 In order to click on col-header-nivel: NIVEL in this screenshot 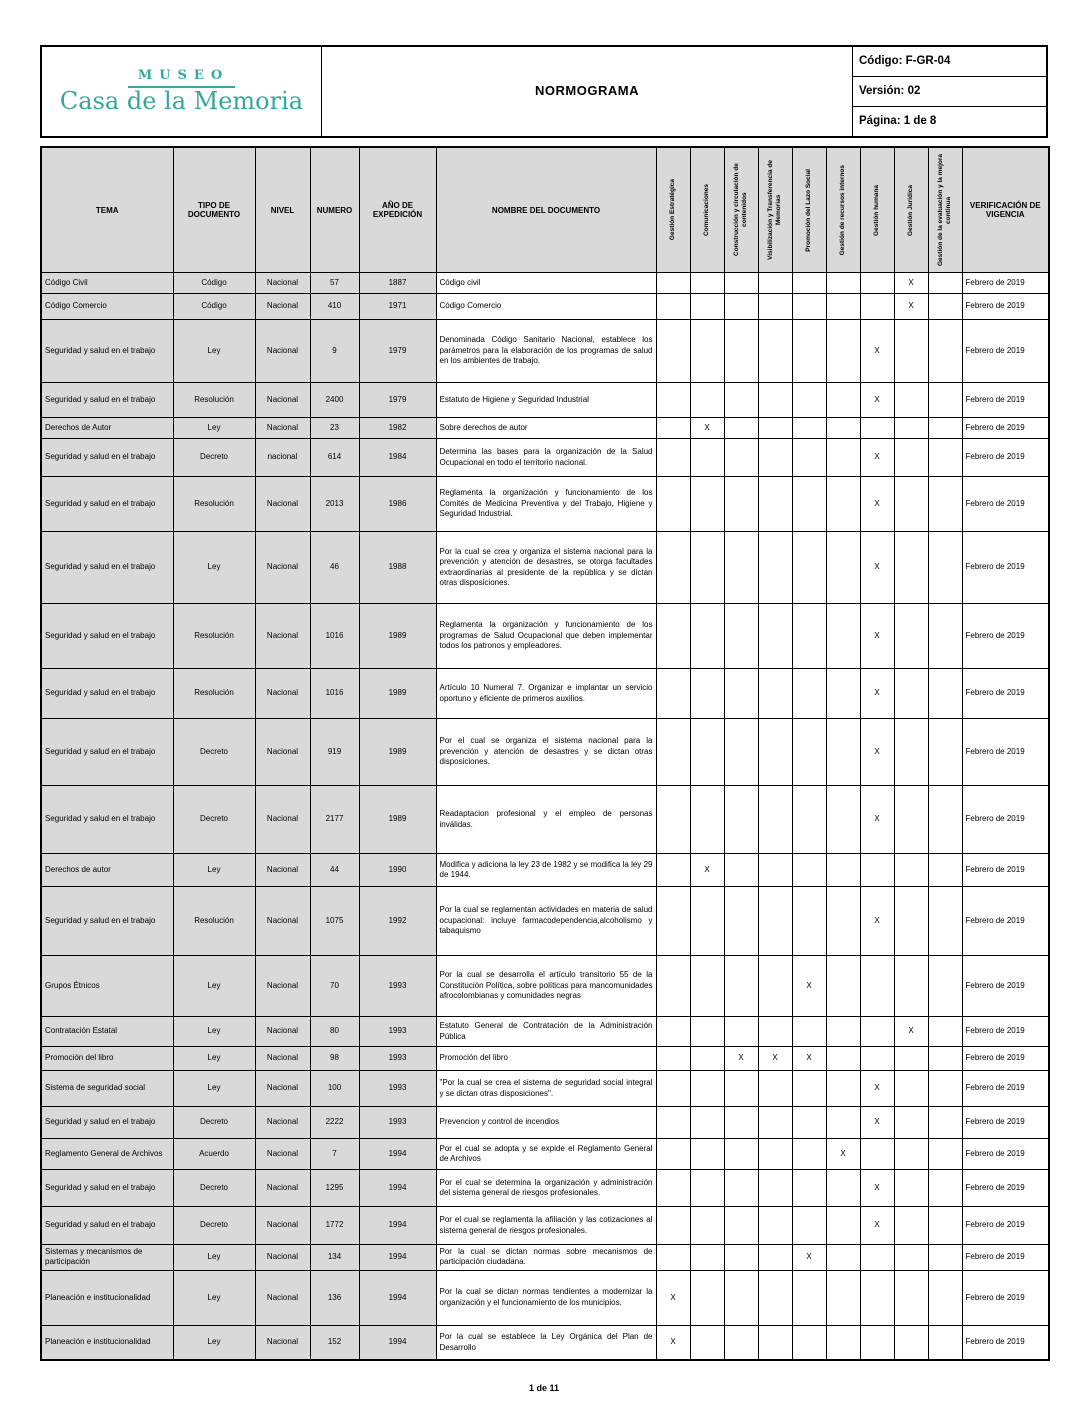, I will do `click(282, 209)`.